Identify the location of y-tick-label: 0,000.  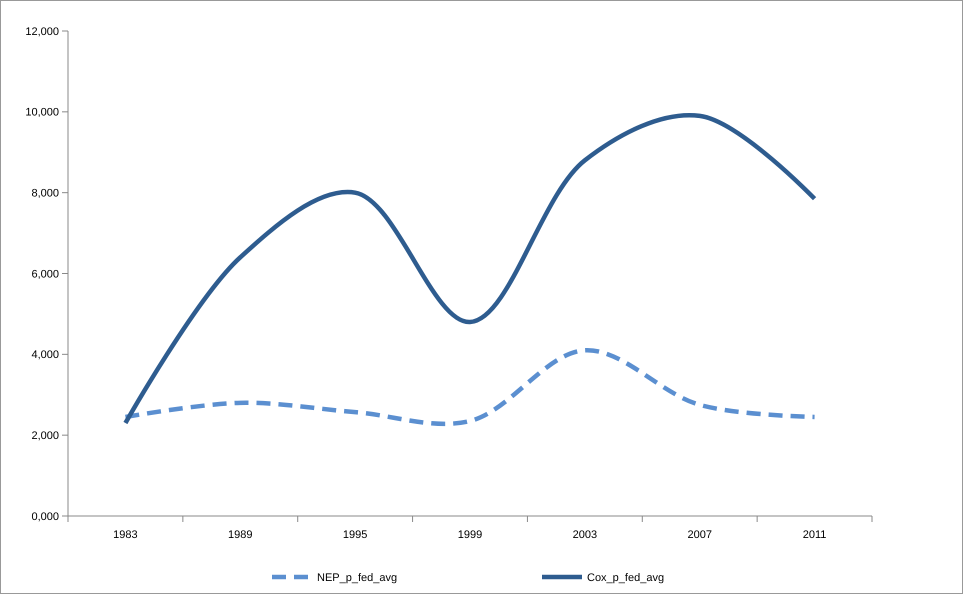
(45, 516).